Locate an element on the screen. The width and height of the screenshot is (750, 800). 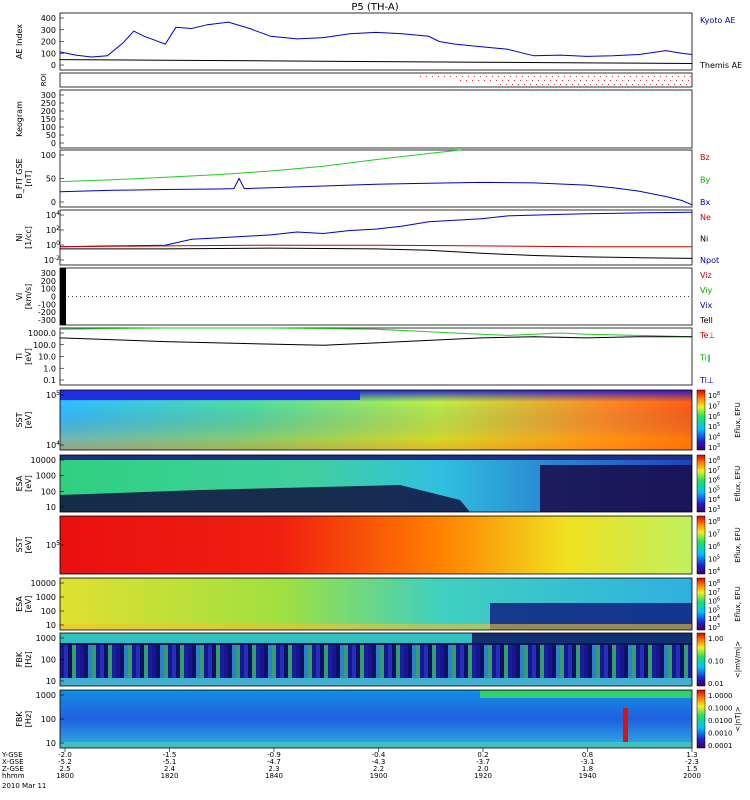
esa_e-cbar-tick: 10⁵ is located at coordinates (714, 489).